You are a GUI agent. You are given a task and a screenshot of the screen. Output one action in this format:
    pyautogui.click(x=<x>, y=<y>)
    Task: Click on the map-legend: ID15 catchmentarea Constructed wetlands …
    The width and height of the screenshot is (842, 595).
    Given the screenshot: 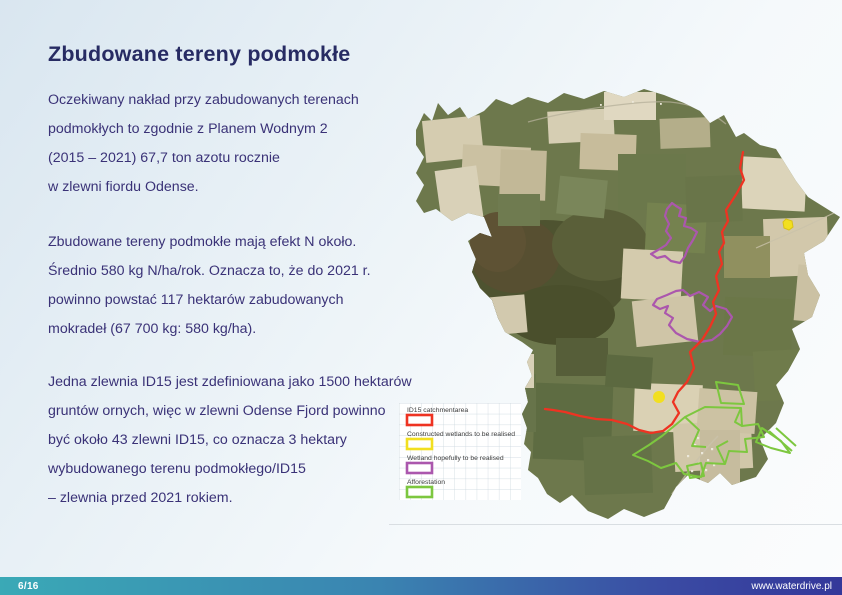 What is the action you would take?
    pyautogui.click(x=460, y=451)
    